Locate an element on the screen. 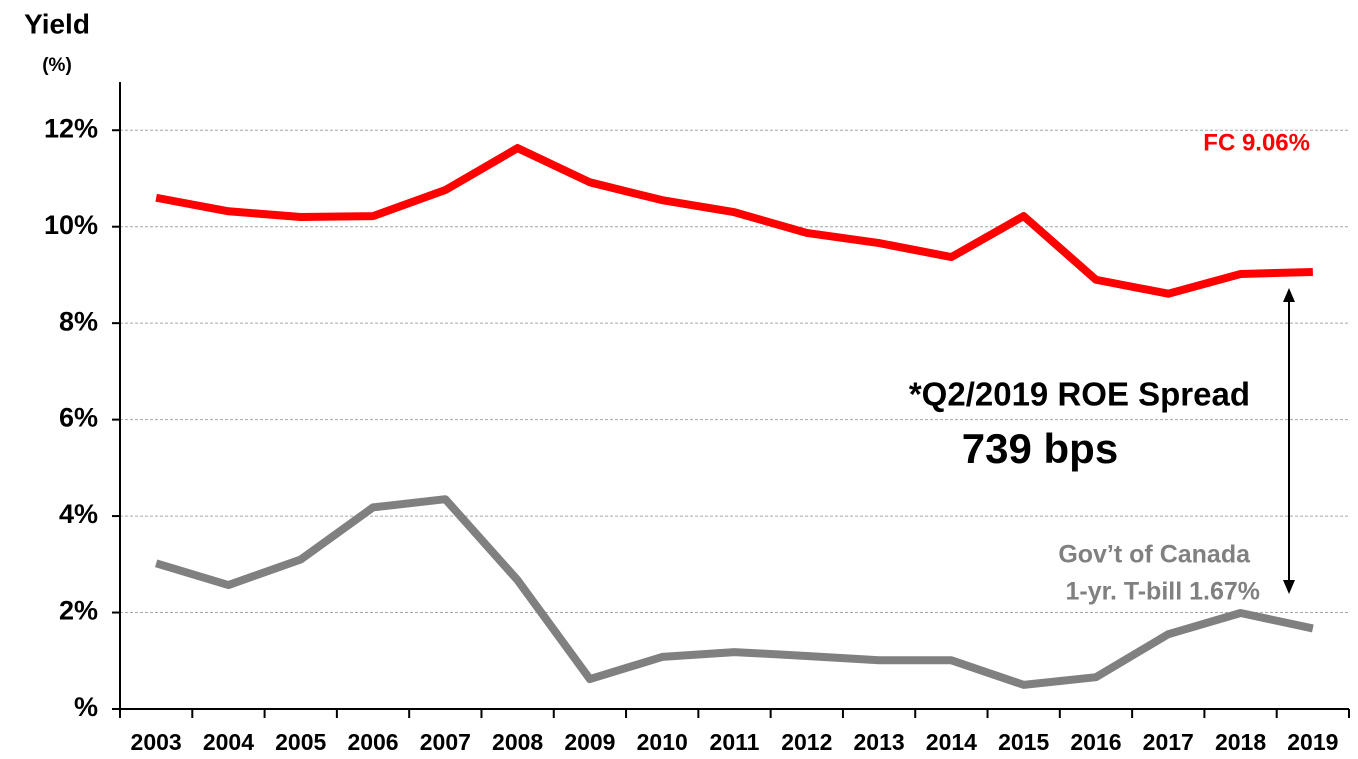 The image size is (1358, 759). y-tick-label: 10% is located at coordinates (71, 225).